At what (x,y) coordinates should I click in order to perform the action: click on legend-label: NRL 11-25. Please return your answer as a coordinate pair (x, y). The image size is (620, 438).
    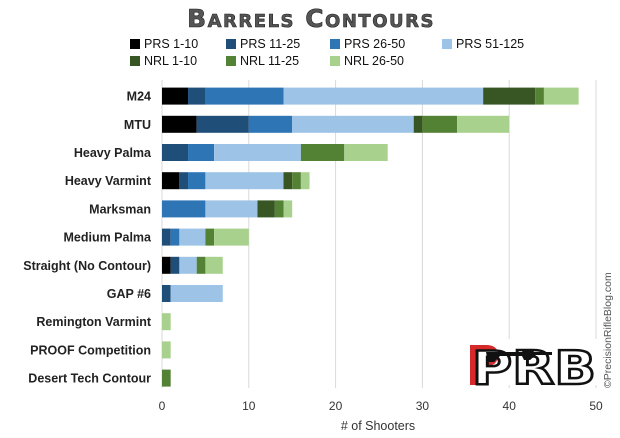
    Looking at the image, I should click on (269, 61).